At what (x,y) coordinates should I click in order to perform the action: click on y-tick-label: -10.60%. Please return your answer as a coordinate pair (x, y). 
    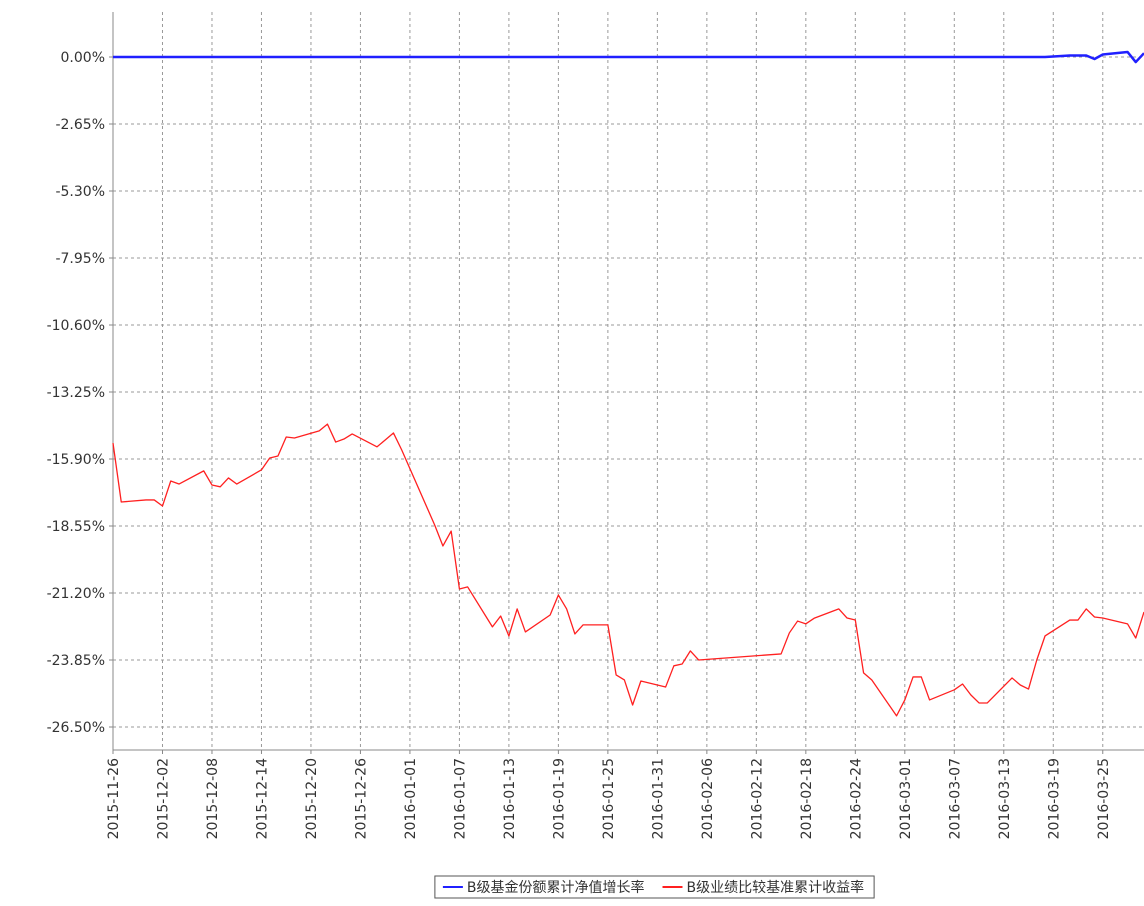
    Looking at the image, I should click on (76, 326).